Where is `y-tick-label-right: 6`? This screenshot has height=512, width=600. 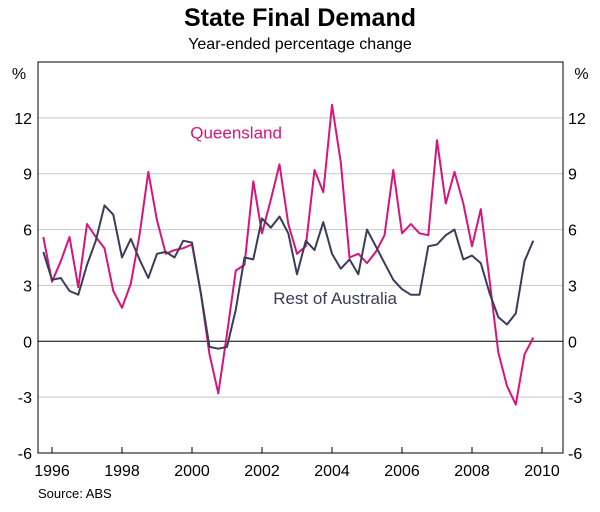 y-tick-label-right: 6 is located at coordinates (572, 231).